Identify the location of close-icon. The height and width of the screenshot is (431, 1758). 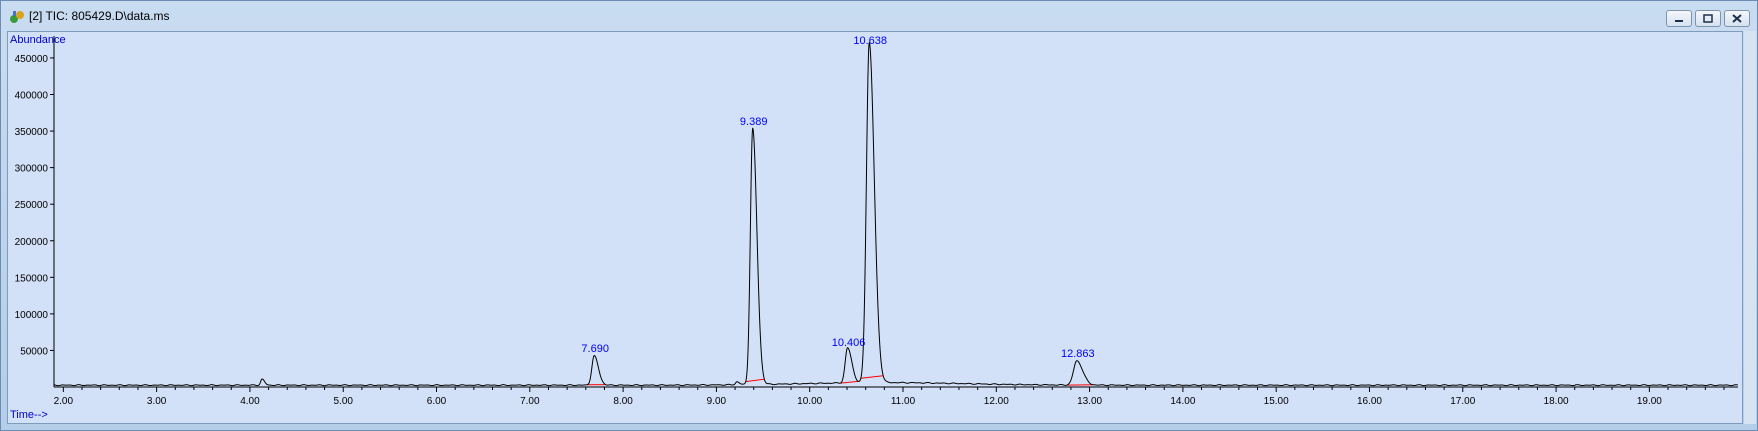
(1737, 18).